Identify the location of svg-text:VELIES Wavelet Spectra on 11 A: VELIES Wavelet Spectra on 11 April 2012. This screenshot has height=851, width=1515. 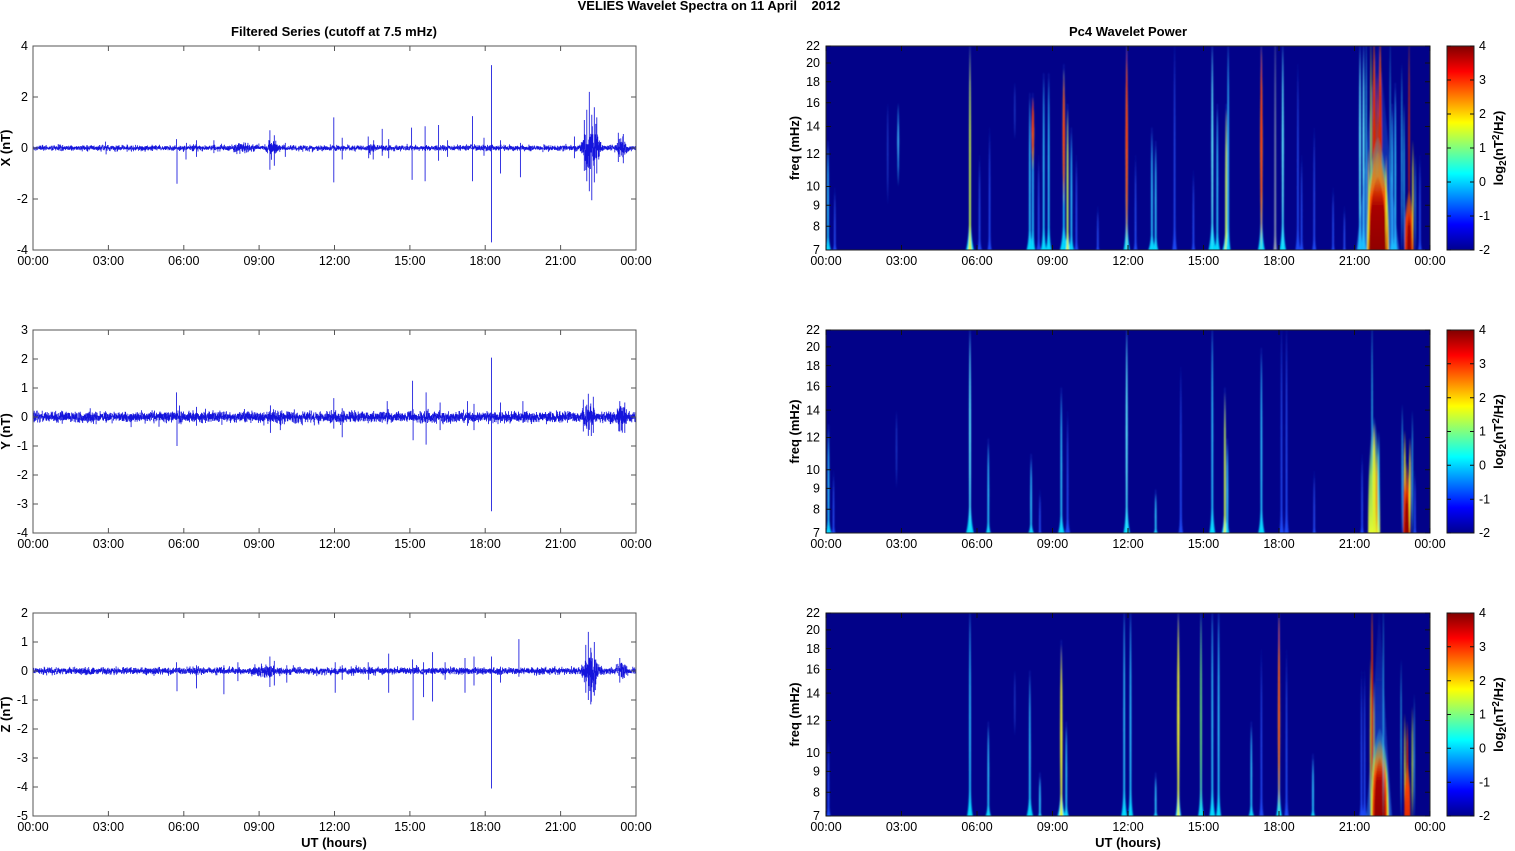
(709, 6).